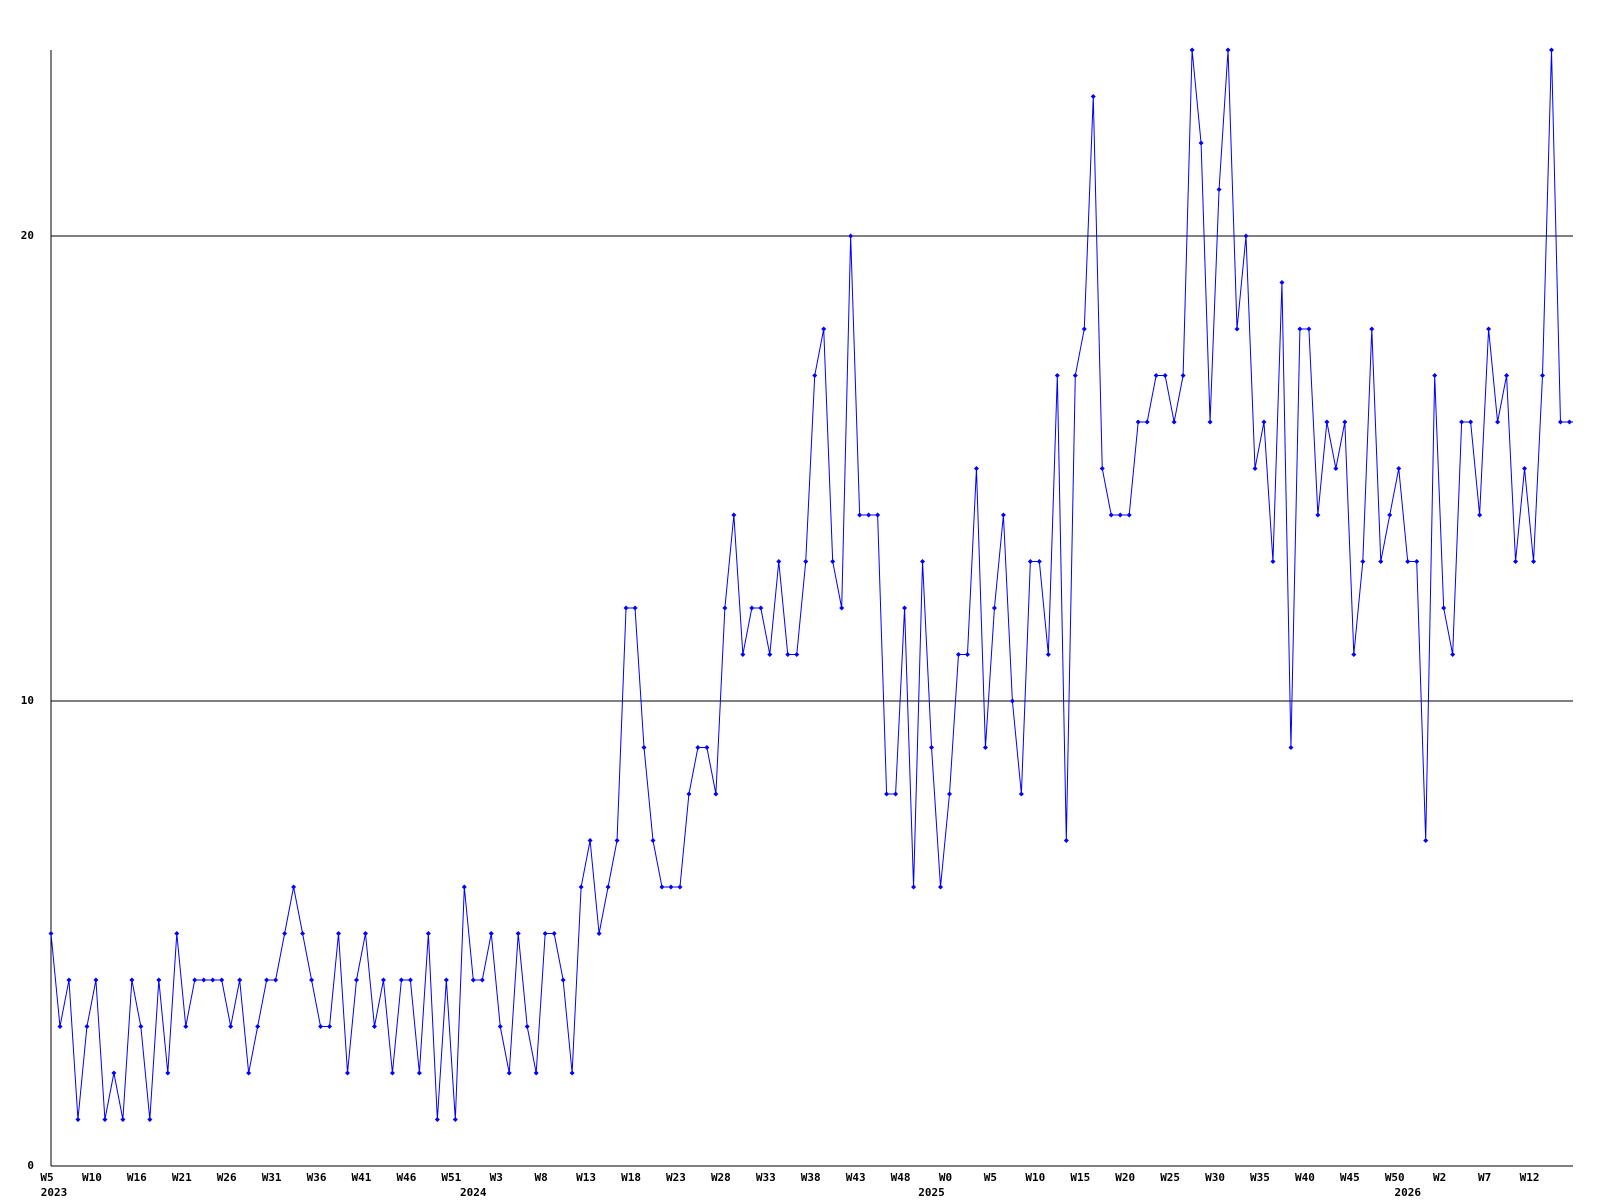 This screenshot has width=1600, height=1200. Describe the element at coordinates (496, 1177) in the screenshot. I see `x-tick-label: W3` at that location.